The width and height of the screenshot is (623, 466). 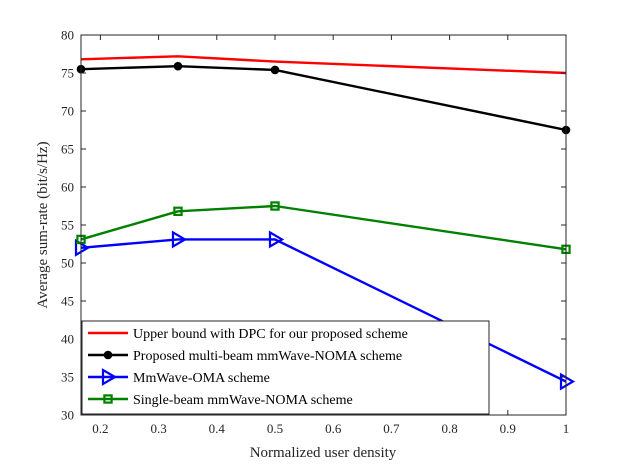 I want to click on y-tick-label: 80, so click(x=67, y=35).